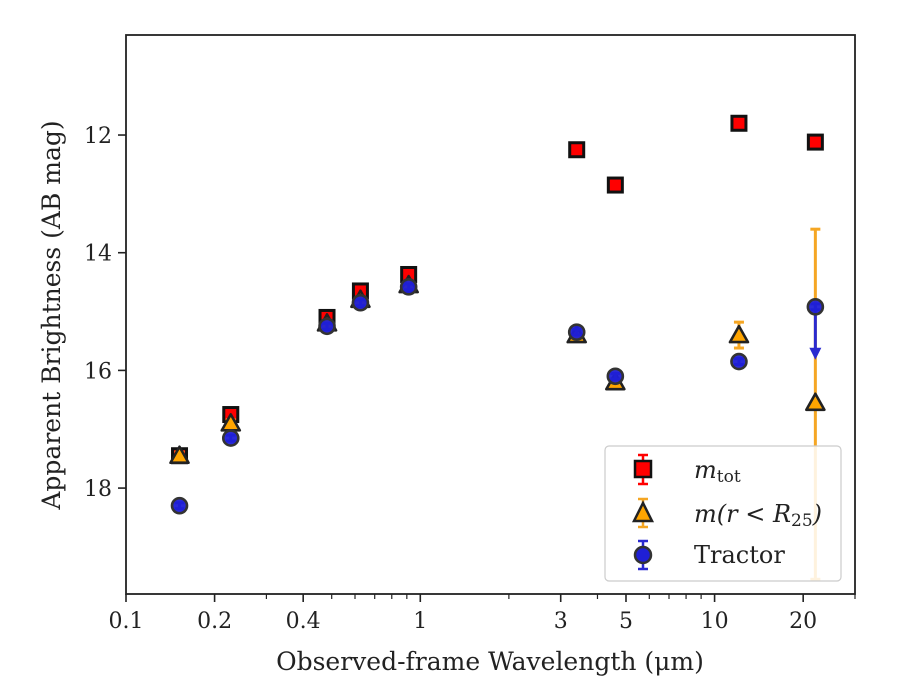  I want to click on x-tick-label: 20, so click(803, 621).